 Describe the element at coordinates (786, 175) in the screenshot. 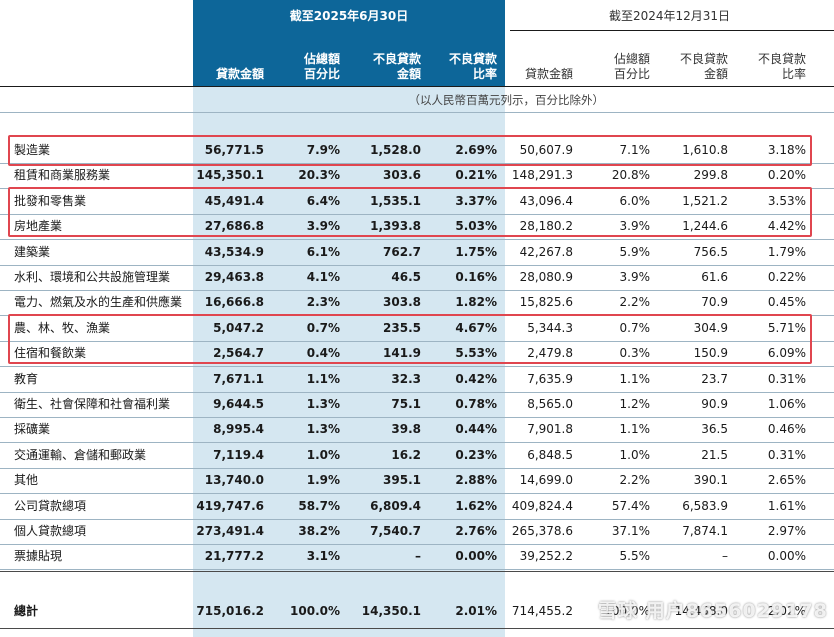

I see `prev-ratio: 0.20%` at that location.